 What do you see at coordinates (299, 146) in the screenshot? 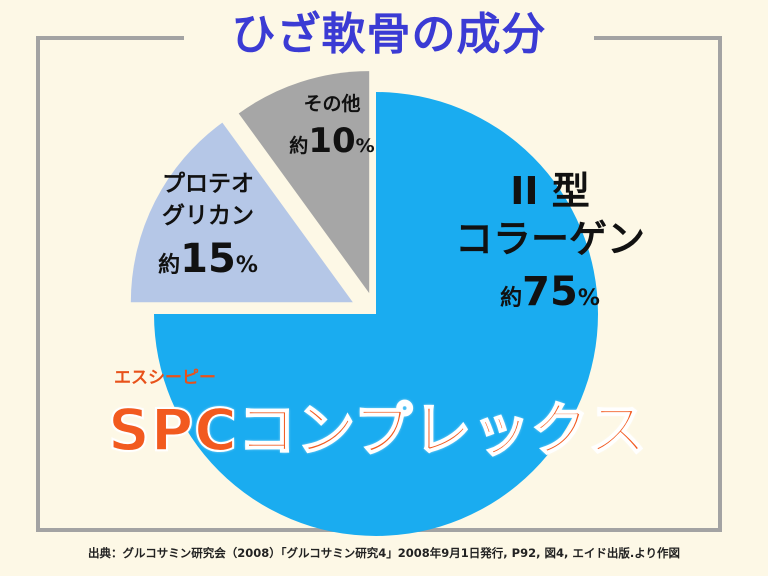
I see `other-prefix: 約` at bounding box center [299, 146].